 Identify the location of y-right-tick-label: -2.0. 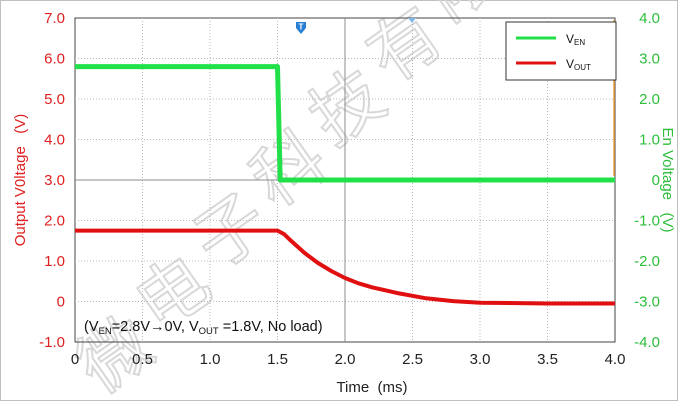
(647, 261).